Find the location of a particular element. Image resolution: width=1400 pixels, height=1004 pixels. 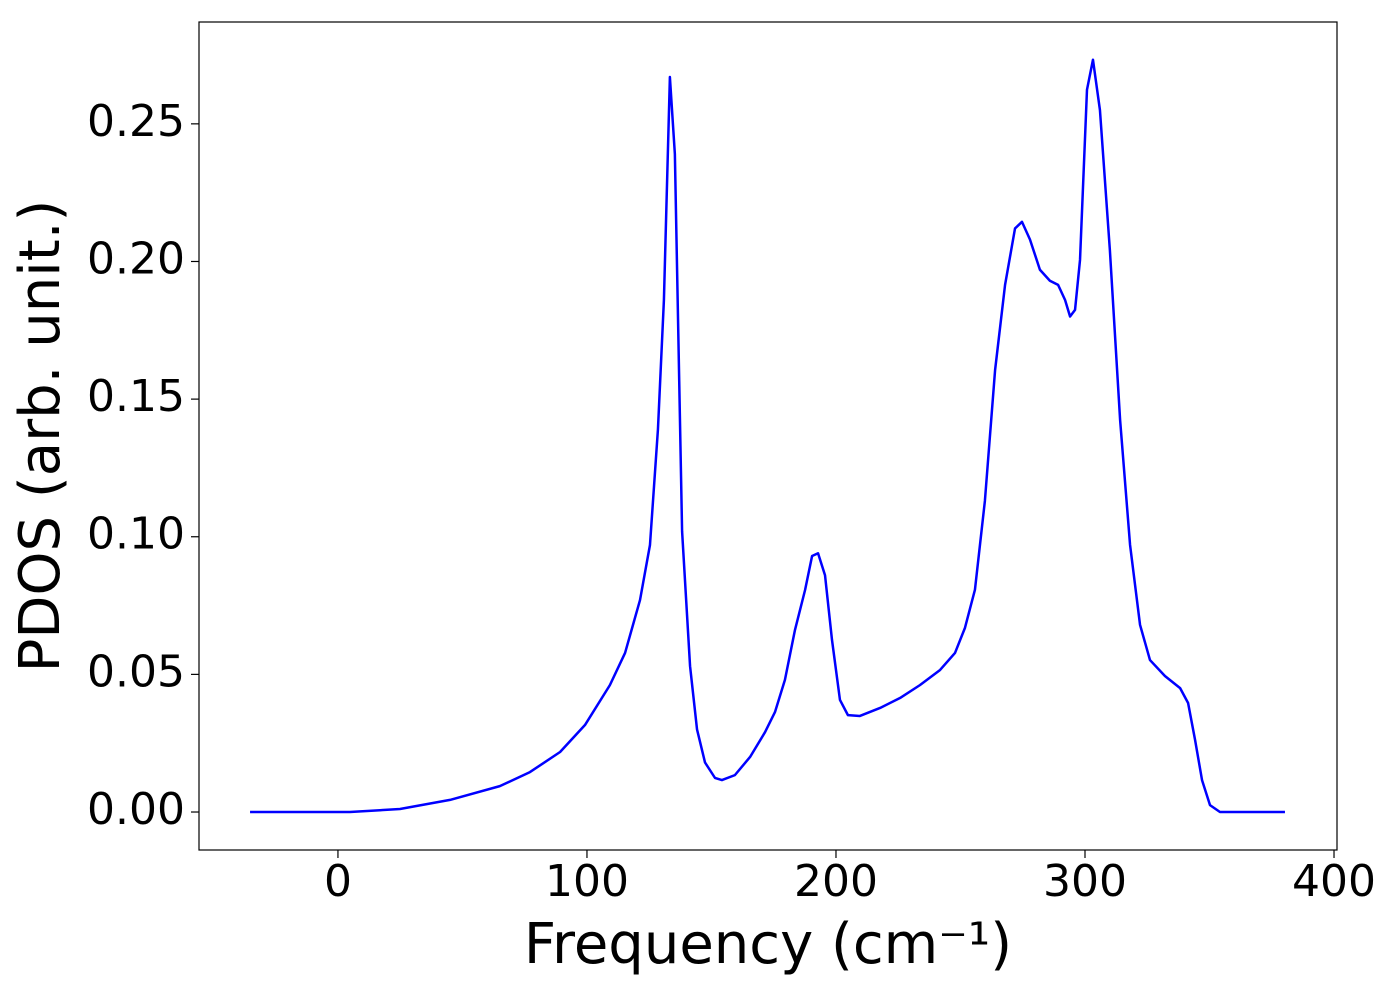

x-tick-label: 200 is located at coordinates (836, 881).